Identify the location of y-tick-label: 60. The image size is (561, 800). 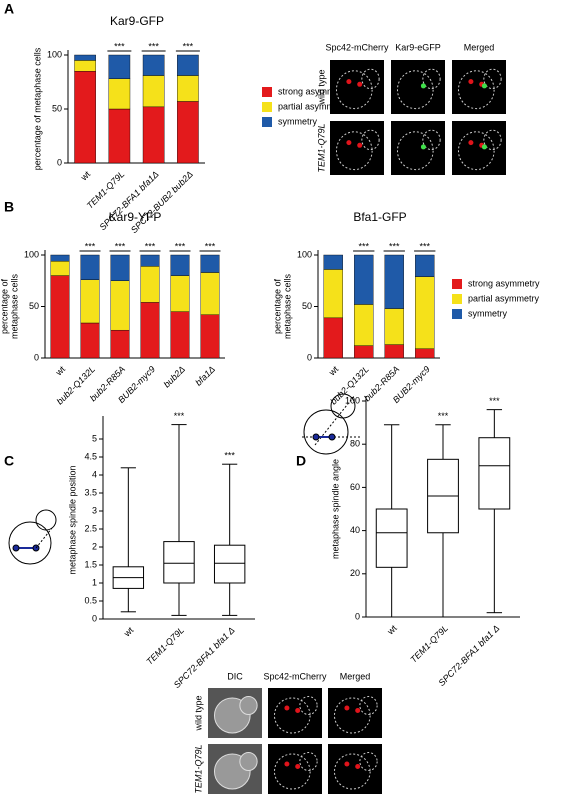
(355, 487).